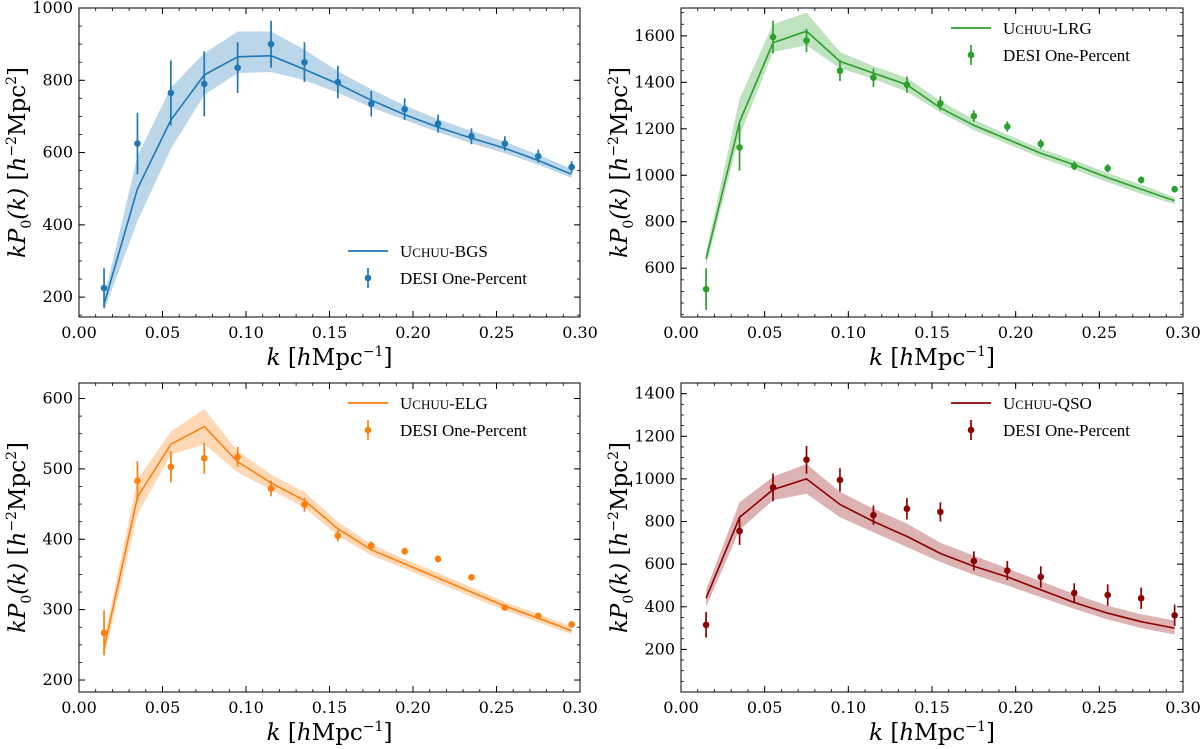  What do you see at coordinates (1040, 42) in the screenshot?
I see `legend: UCHUU-LRG DESI One-Percent` at bounding box center [1040, 42].